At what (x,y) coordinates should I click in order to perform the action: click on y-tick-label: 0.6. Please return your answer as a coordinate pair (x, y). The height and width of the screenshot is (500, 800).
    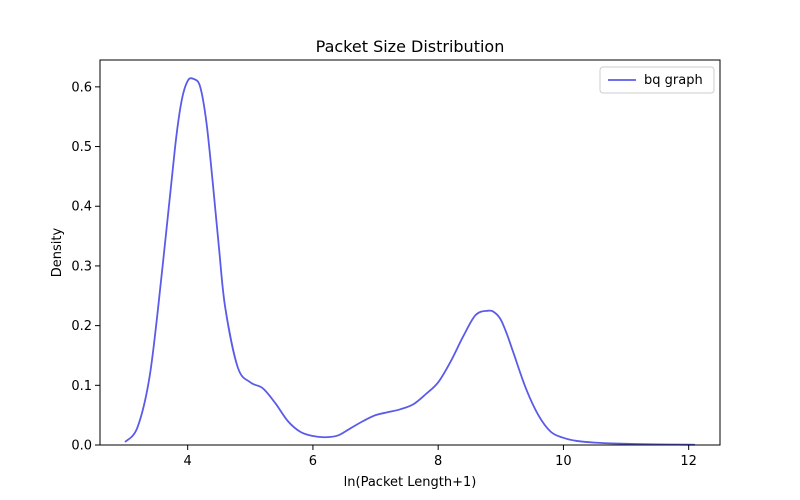
    Looking at the image, I should click on (81, 87).